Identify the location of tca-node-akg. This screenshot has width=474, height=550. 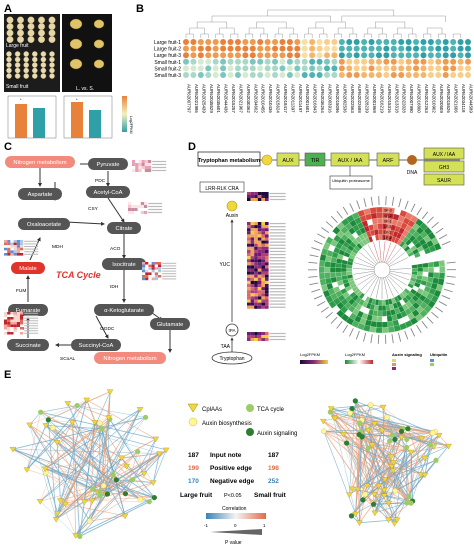
(124, 310).